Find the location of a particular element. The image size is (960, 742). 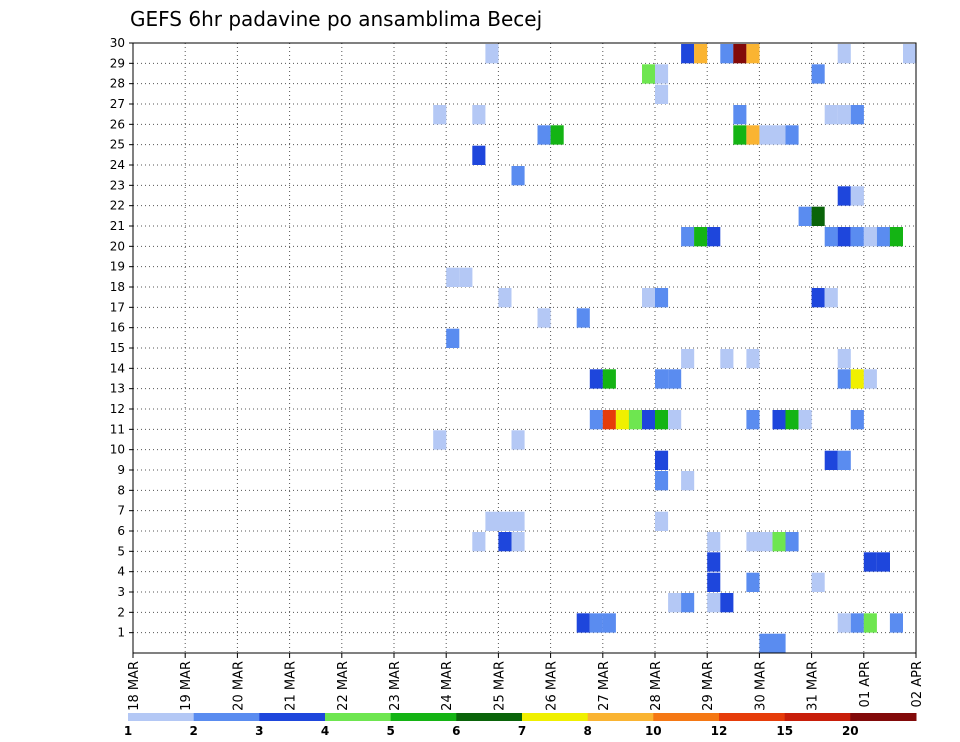

y-tick-label: 12 is located at coordinates (117, 409).